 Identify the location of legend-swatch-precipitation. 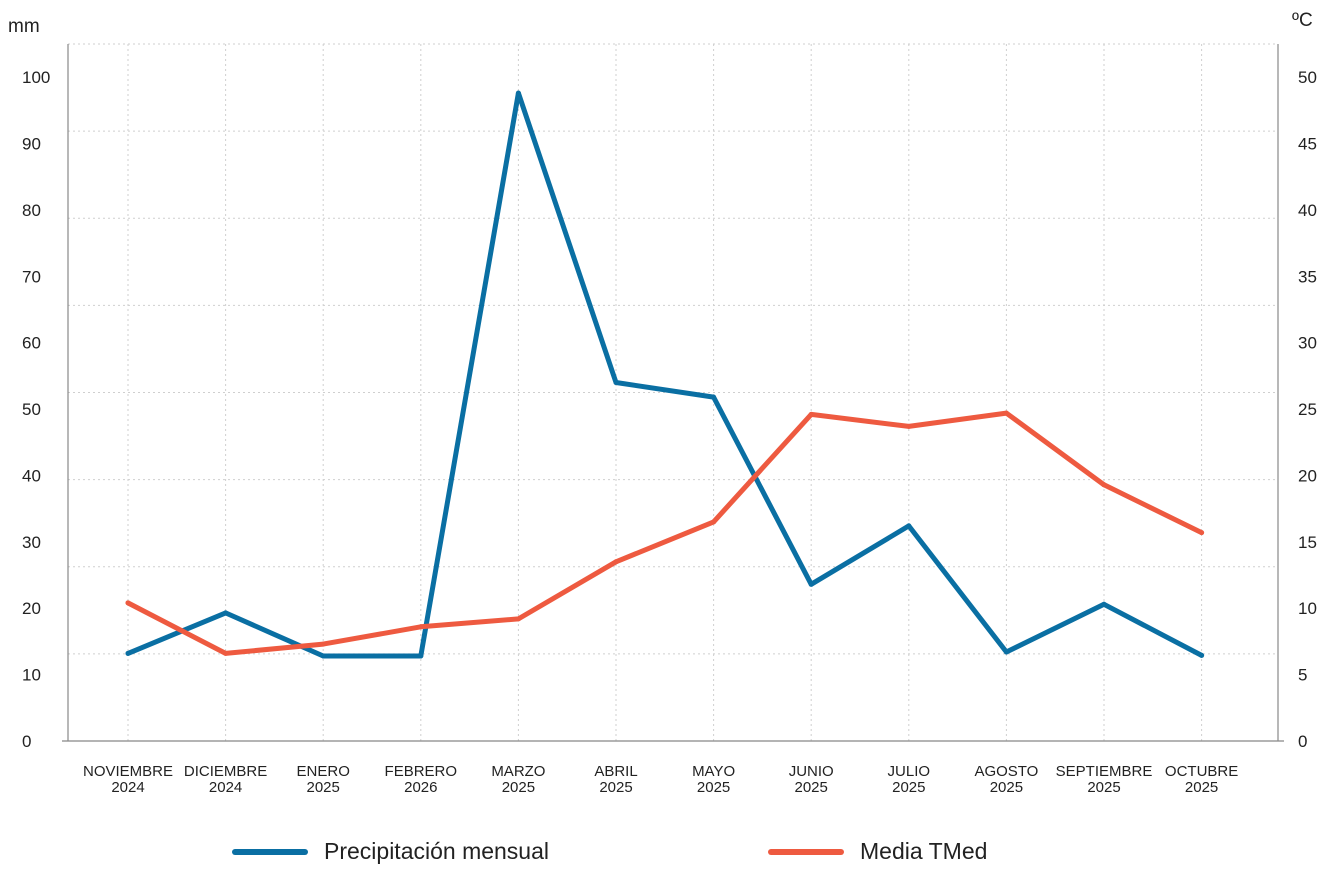
(270, 851).